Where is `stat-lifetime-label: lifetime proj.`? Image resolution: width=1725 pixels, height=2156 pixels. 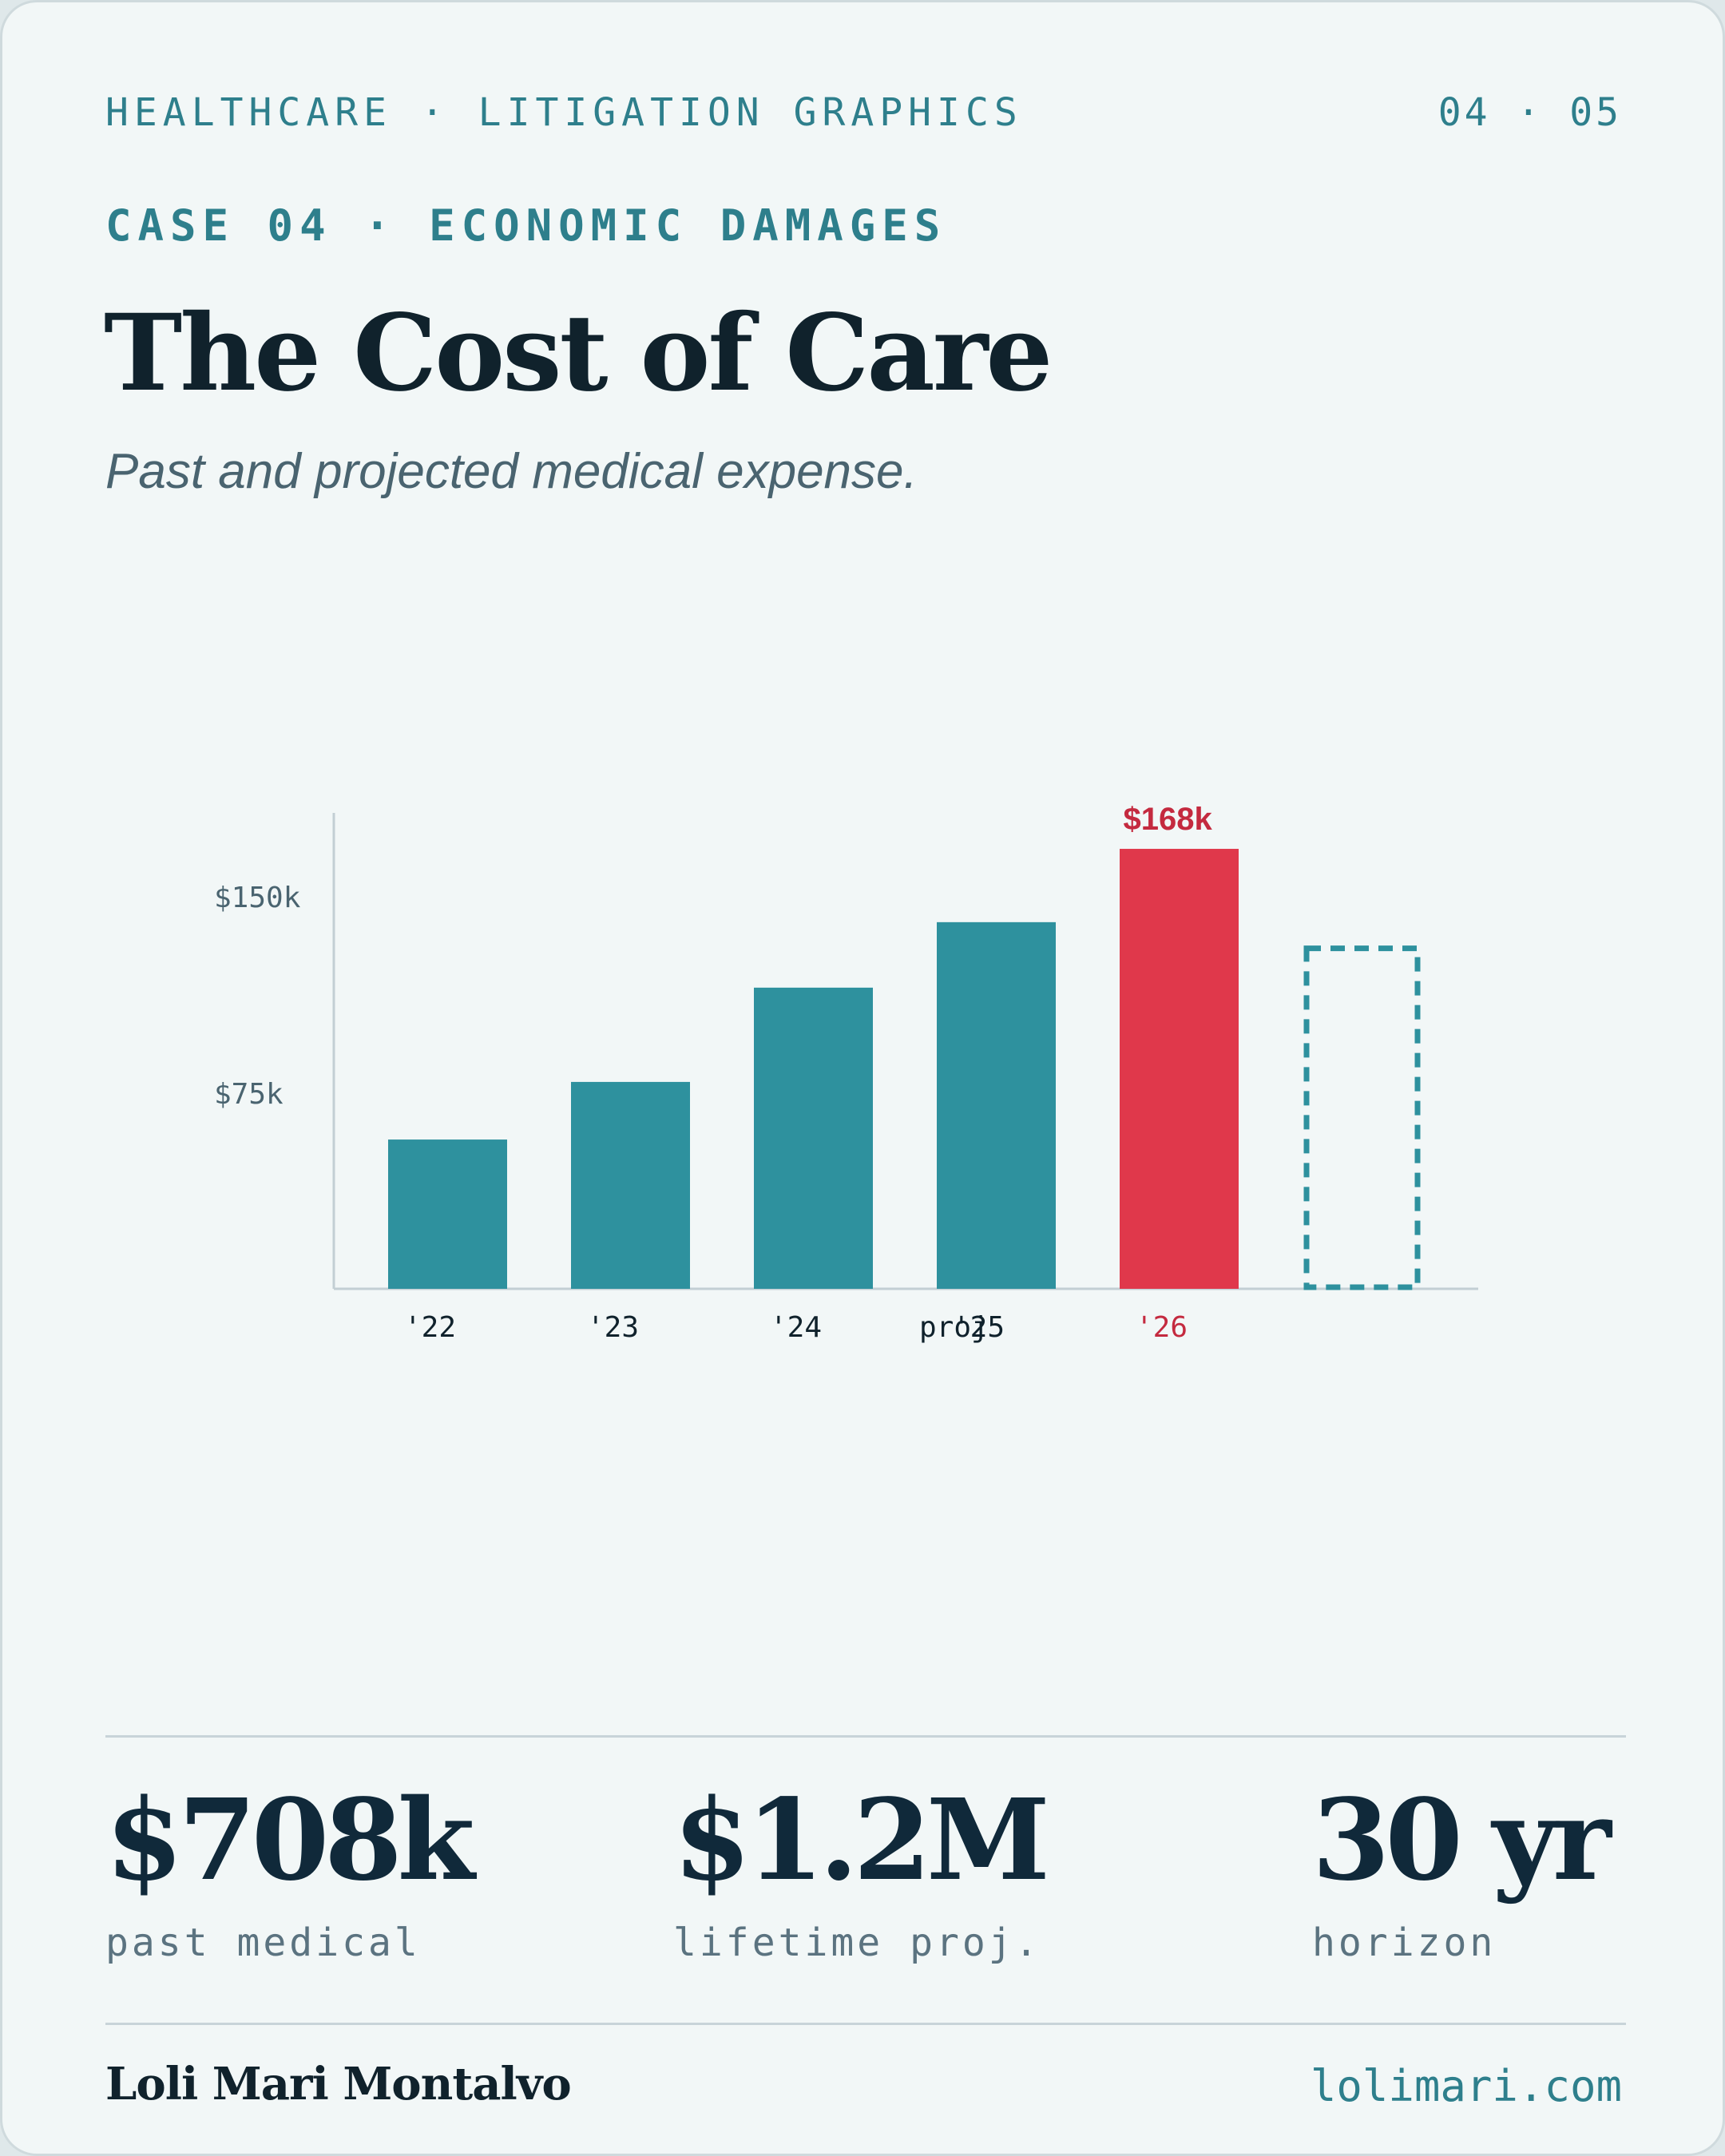
stat-lifetime-label: lifetime proj. is located at coordinates (857, 1942).